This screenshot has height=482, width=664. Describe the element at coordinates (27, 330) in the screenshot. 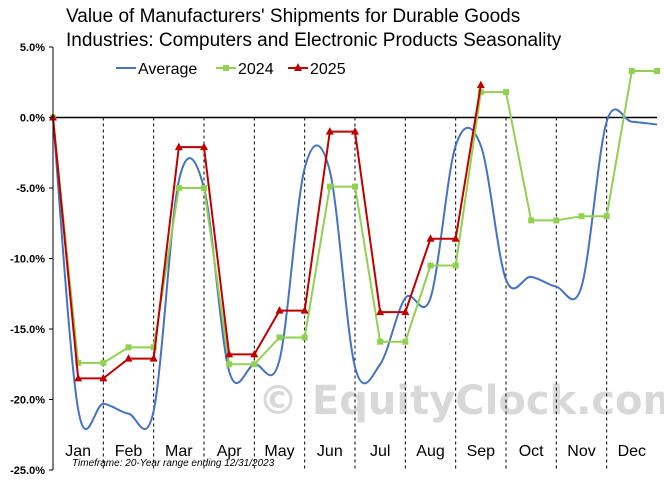

I see `y-tick-label: -15.0%` at that location.